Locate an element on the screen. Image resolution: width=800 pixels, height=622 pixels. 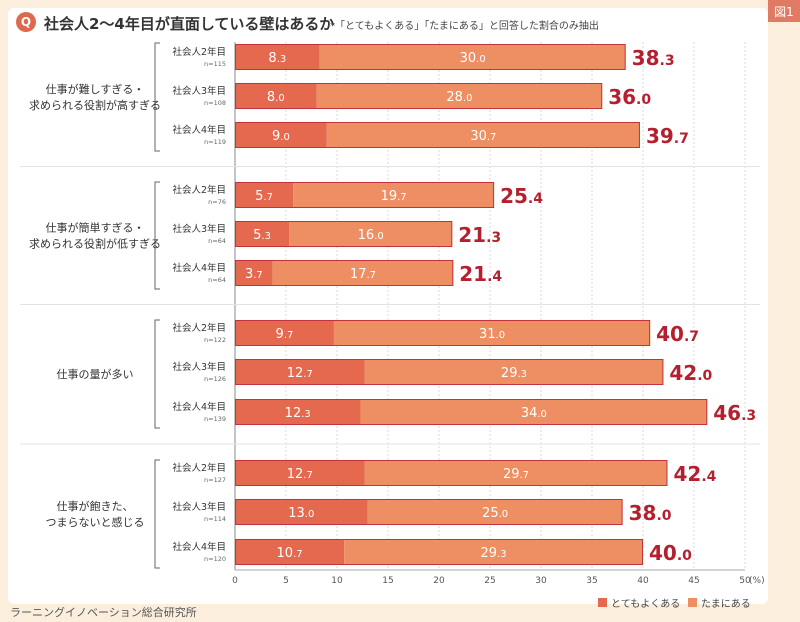
x-tick-label: 20 is located at coordinates (439, 581).